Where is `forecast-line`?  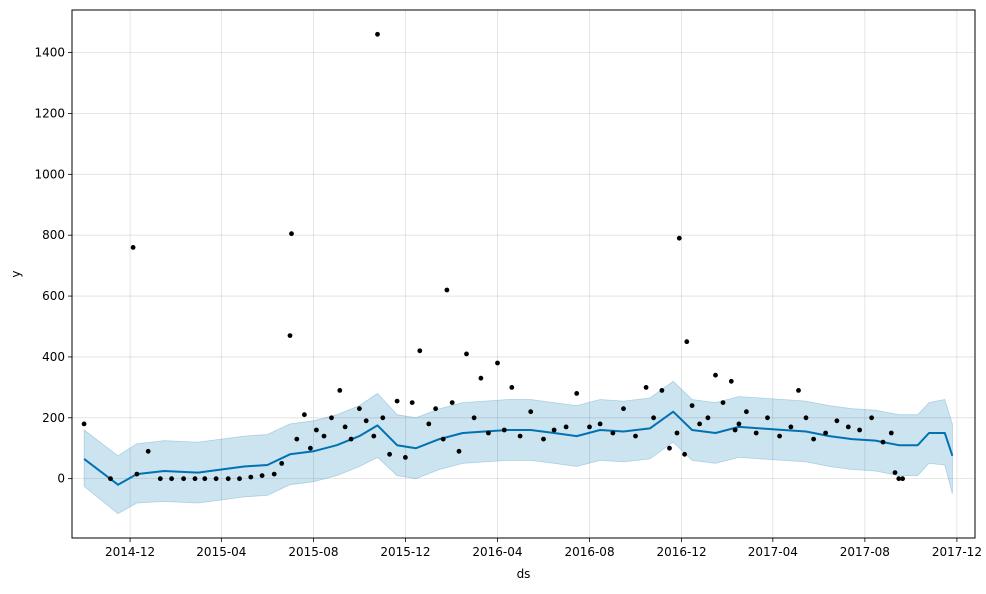
forecast-line is located at coordinates (518, 448).